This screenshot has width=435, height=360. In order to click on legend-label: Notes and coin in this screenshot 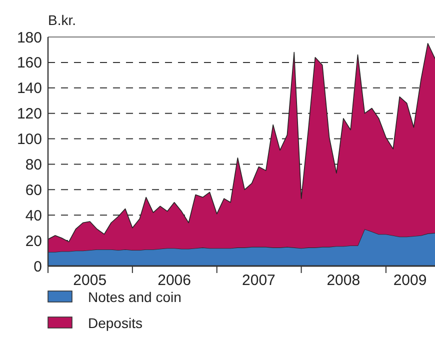, I will do `click(135, 296)`.